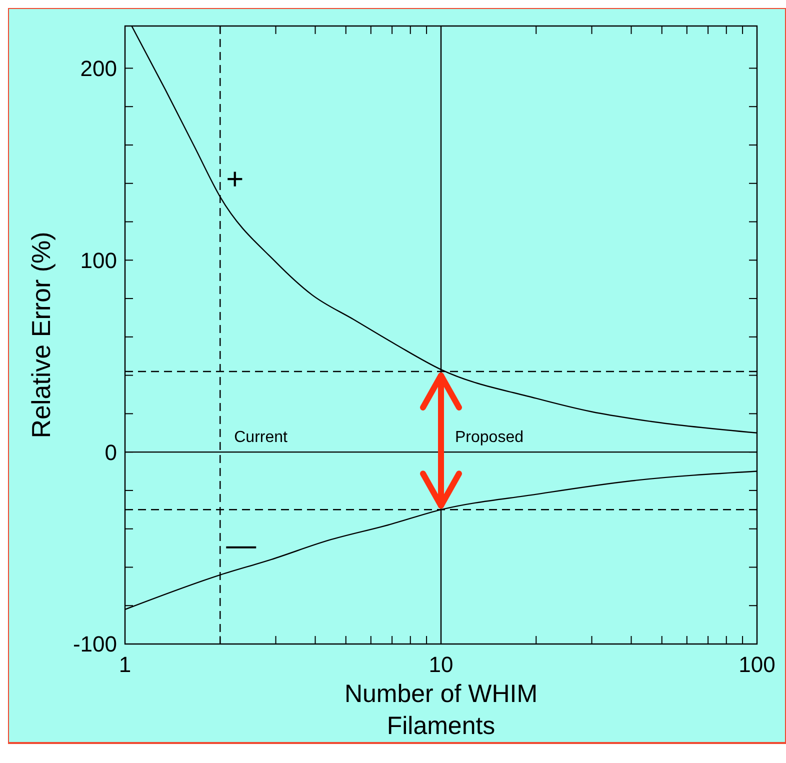  What do you see at coordinates (110, 452) in the screenshot?
I see `y-tick-label: 0` at bounding box center [110, 452].